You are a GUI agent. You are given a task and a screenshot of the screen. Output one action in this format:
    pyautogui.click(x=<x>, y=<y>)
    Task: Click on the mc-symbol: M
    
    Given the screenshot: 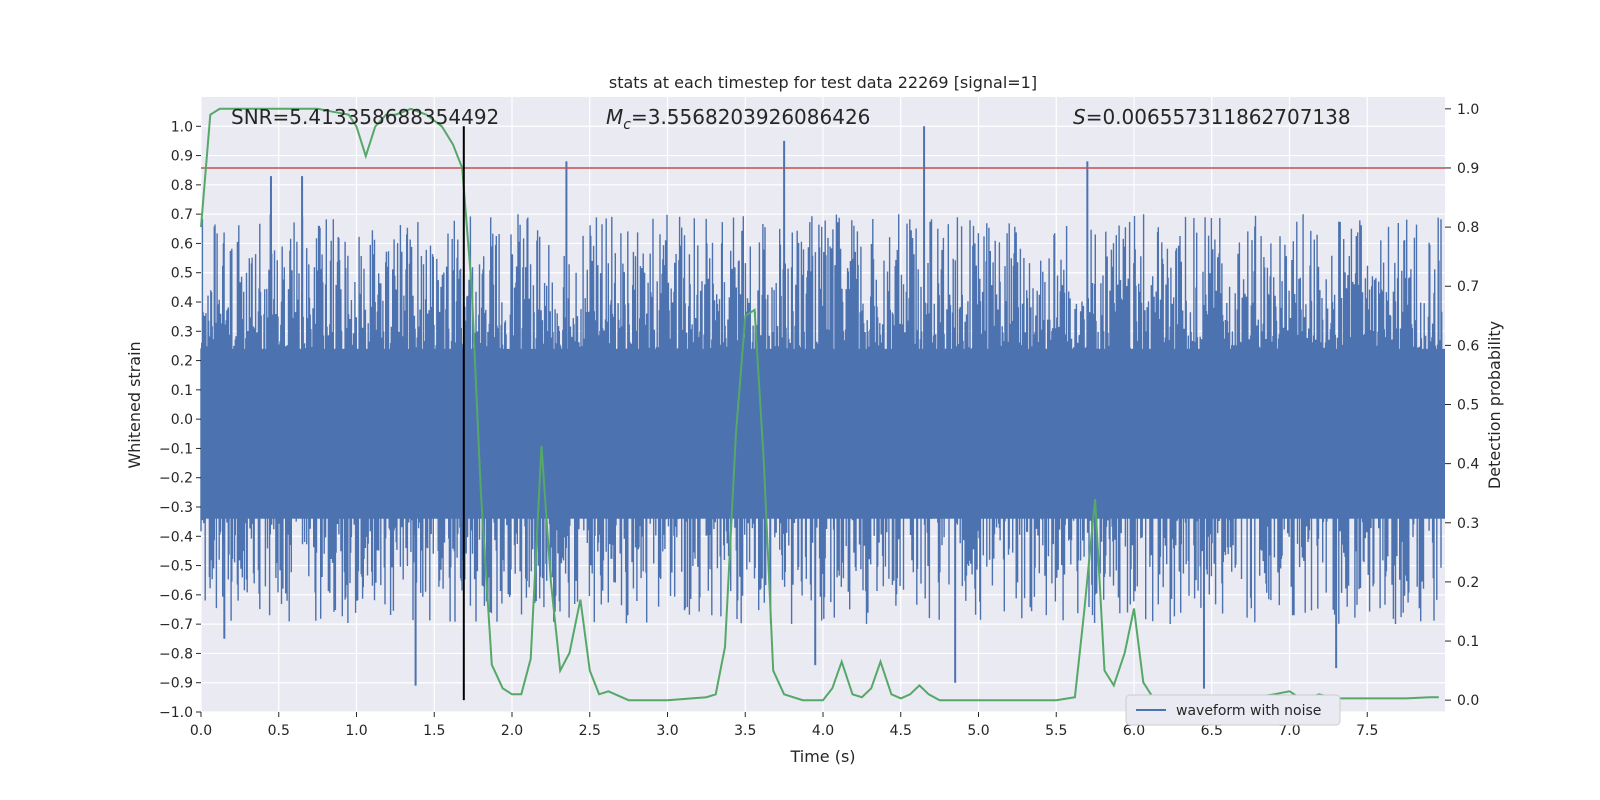 What is the action you would take?
    pyautogui.click(x=614, y=117)
    